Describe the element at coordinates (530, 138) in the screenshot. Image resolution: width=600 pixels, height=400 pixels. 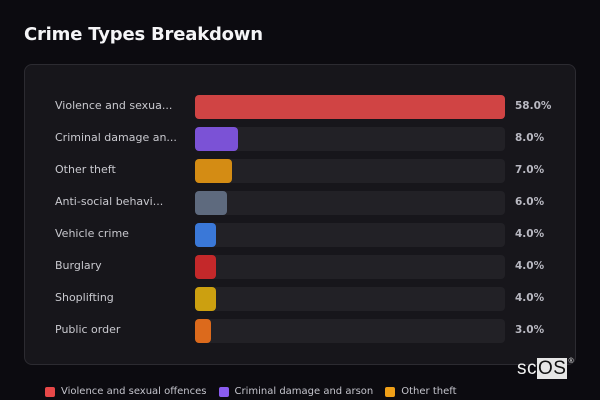
I see `bar-value: 8.0%` at that location.